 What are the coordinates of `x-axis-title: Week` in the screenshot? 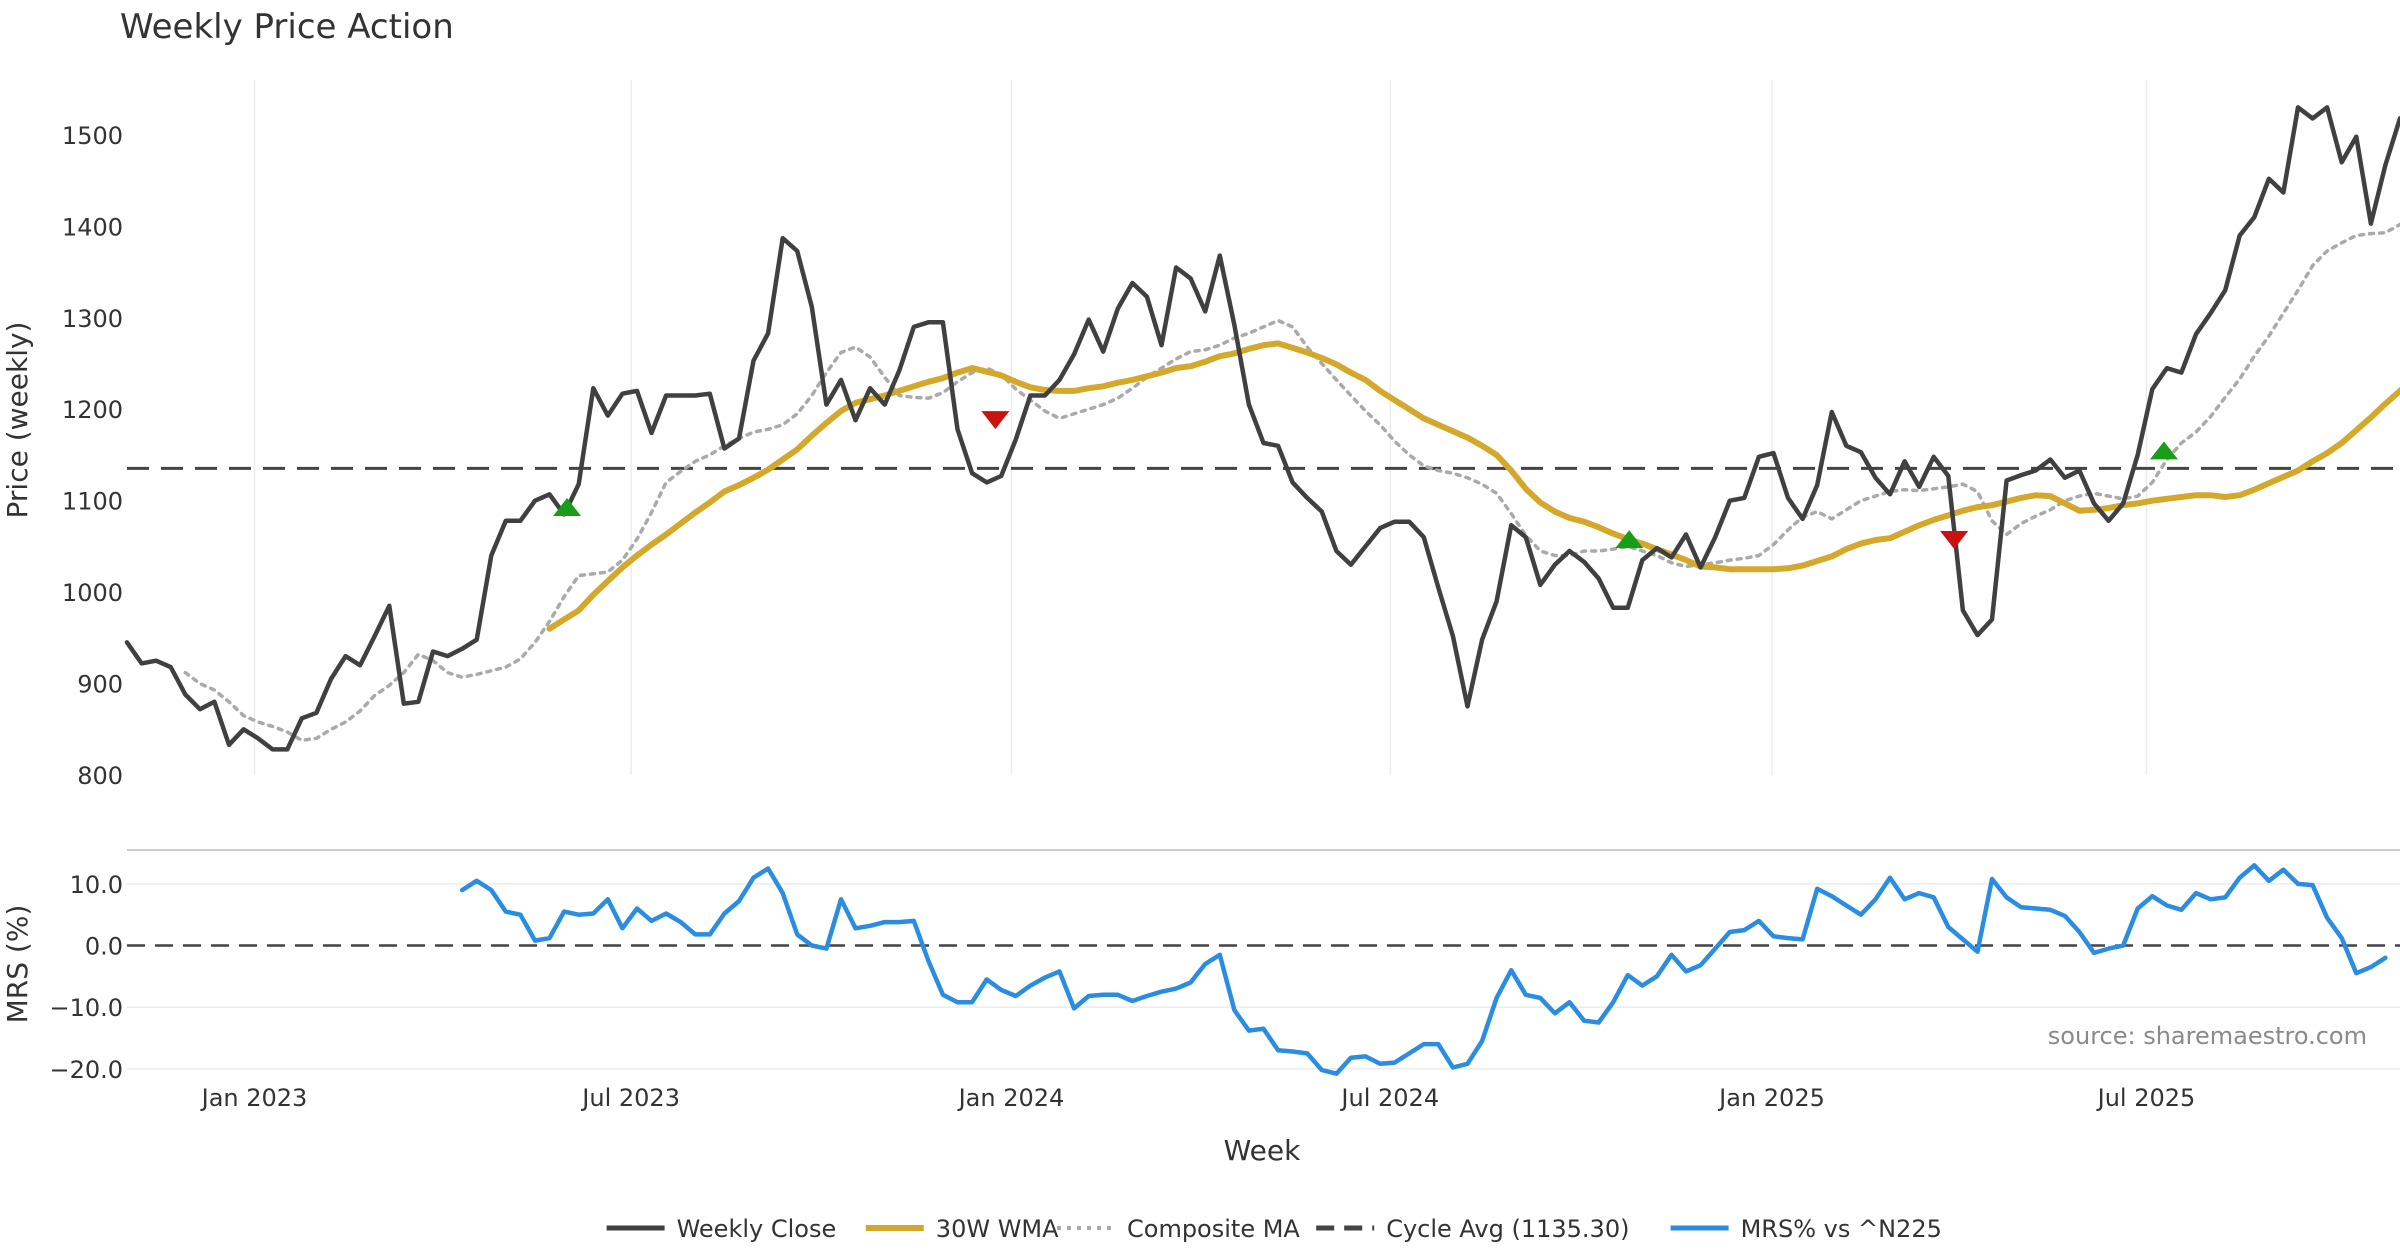 It's located at (1262, 1150).